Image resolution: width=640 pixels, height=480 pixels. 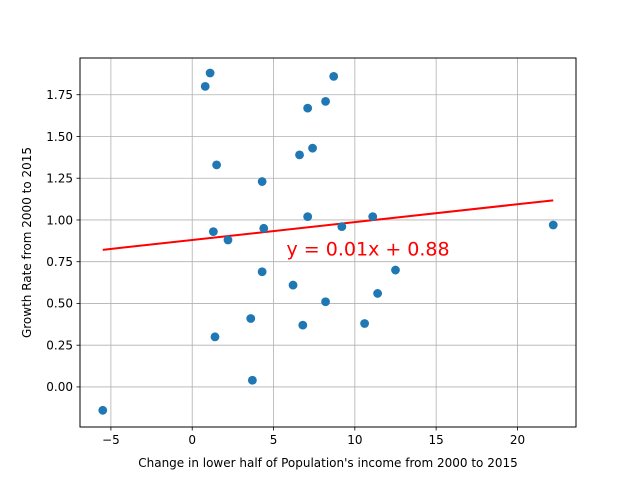 I want to click on x-tick-label: −5, so click(x=111, y=440).